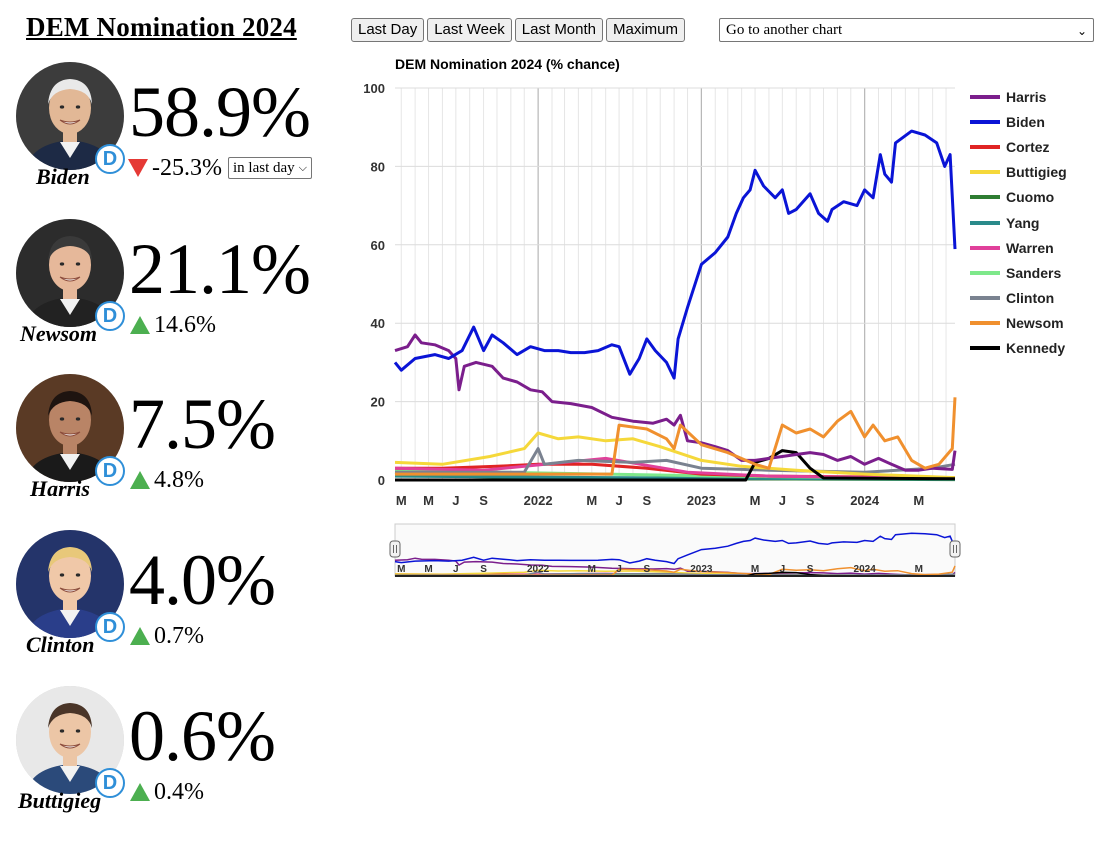 This screenshot has height=852, width=1104. I want to click on legend-label: Harris, so click(1026, 96).